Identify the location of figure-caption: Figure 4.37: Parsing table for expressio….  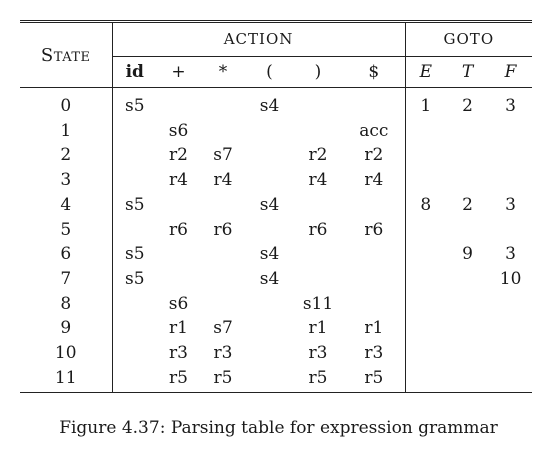
(278, 428).